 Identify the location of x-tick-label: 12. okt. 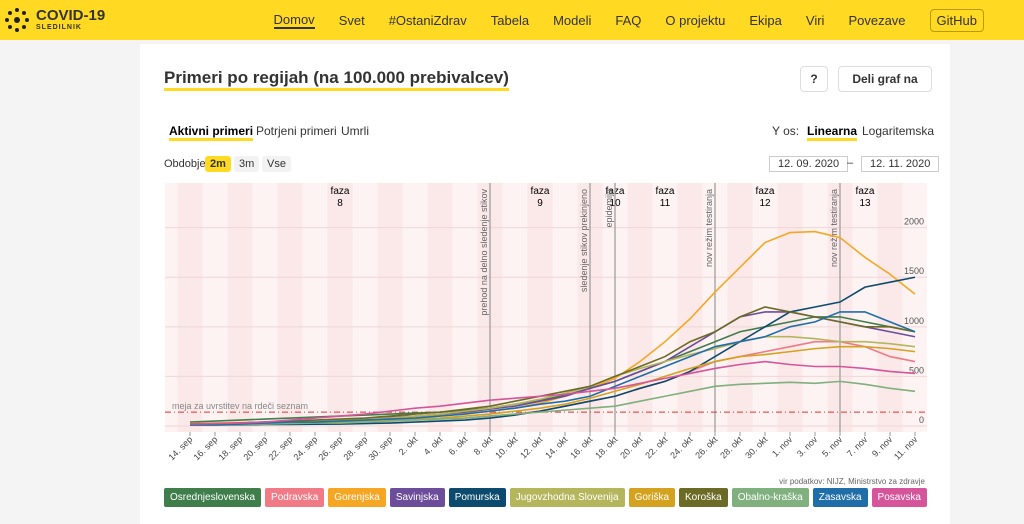
(531, 447).